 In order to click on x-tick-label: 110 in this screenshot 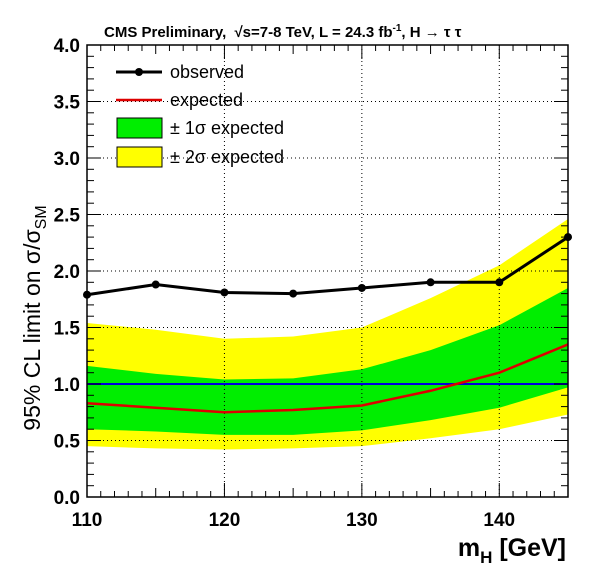, I will do `click(87, 520)`.